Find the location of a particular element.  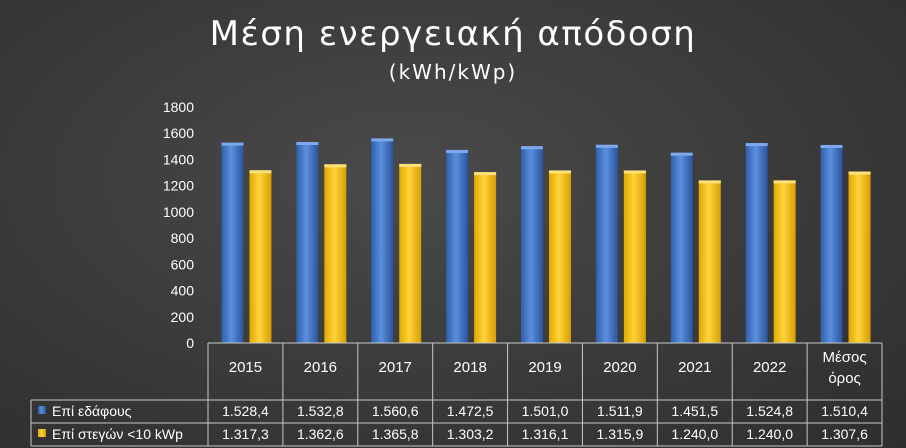

x-category-label: 2020 is located at coordinates (619, 367).